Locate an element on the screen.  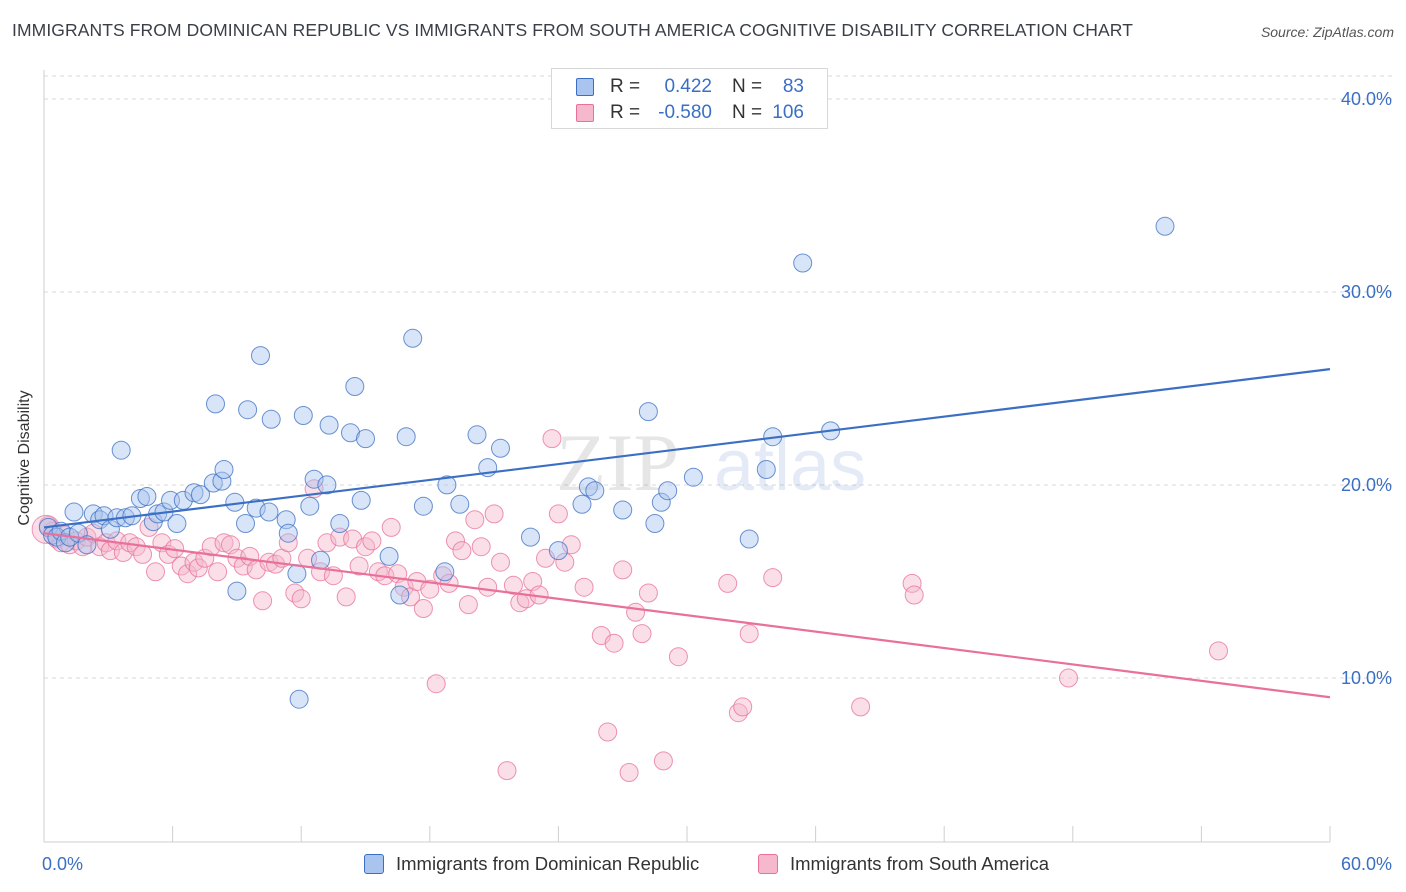
legend-label-dominican: Immigrants from Dominican Republic is located at coordinates (548, 863).